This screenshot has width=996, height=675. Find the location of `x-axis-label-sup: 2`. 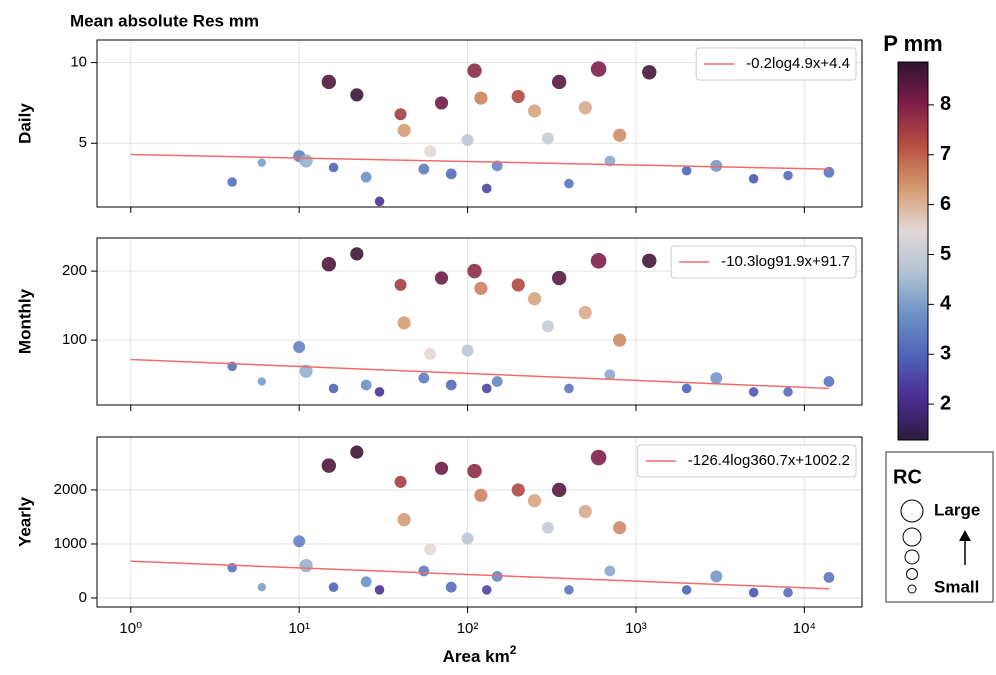

x-axis-label-sup: 2 is located at coordinates (513, 650).